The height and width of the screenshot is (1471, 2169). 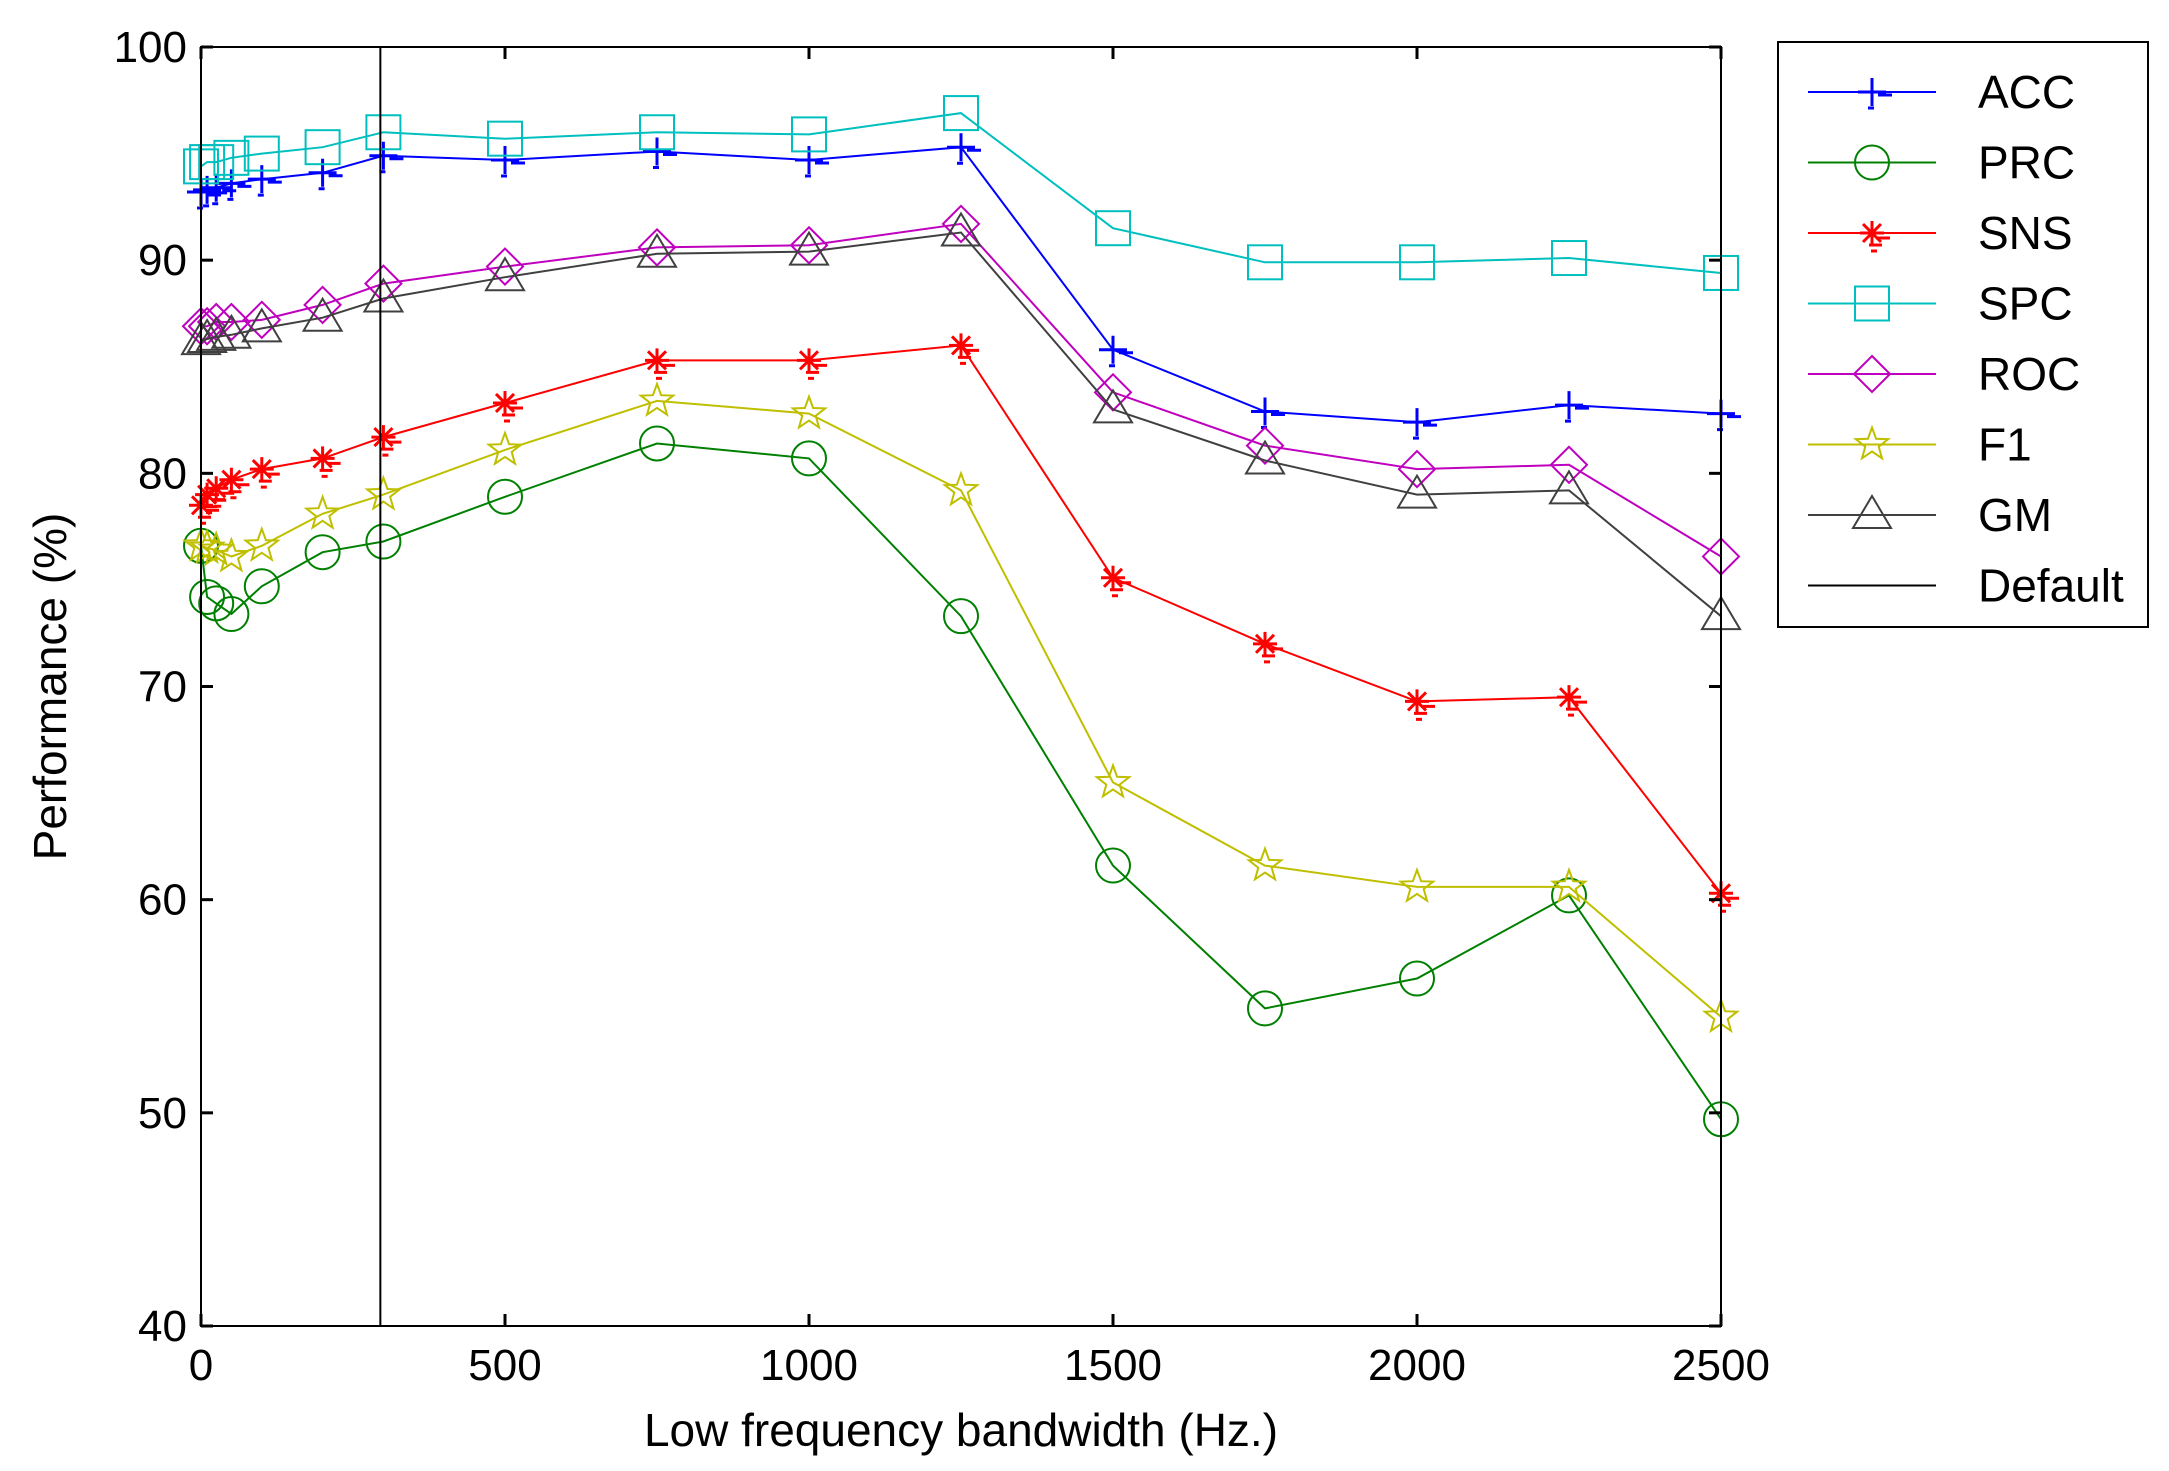 I want to click on legend-label: F1, so click(x=2005, y=445).